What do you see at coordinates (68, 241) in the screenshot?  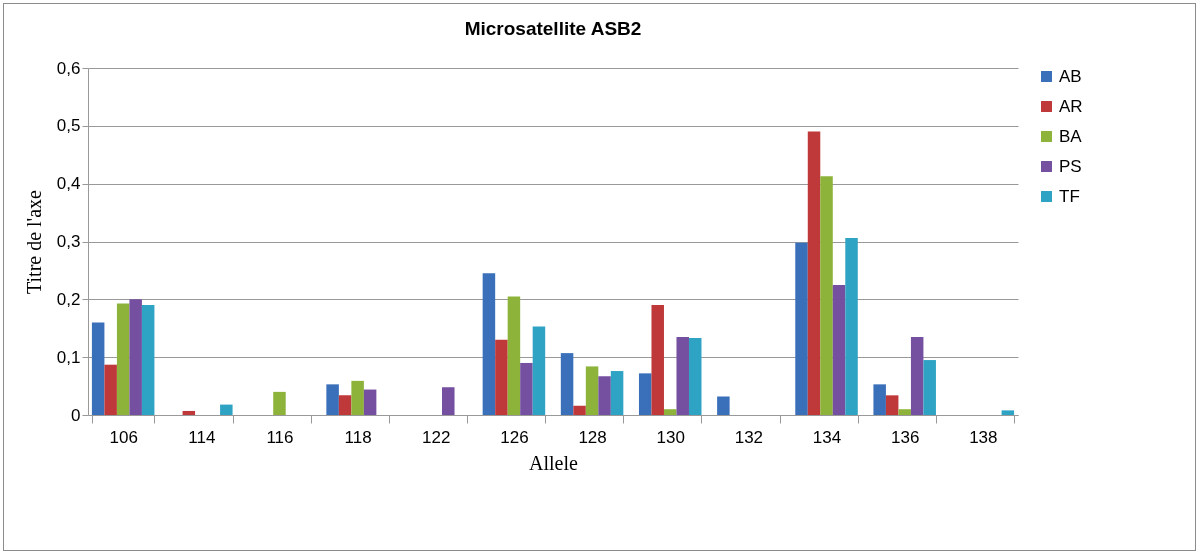 I see `y-tick-label: 0,3` at bounding box center [68, 241].